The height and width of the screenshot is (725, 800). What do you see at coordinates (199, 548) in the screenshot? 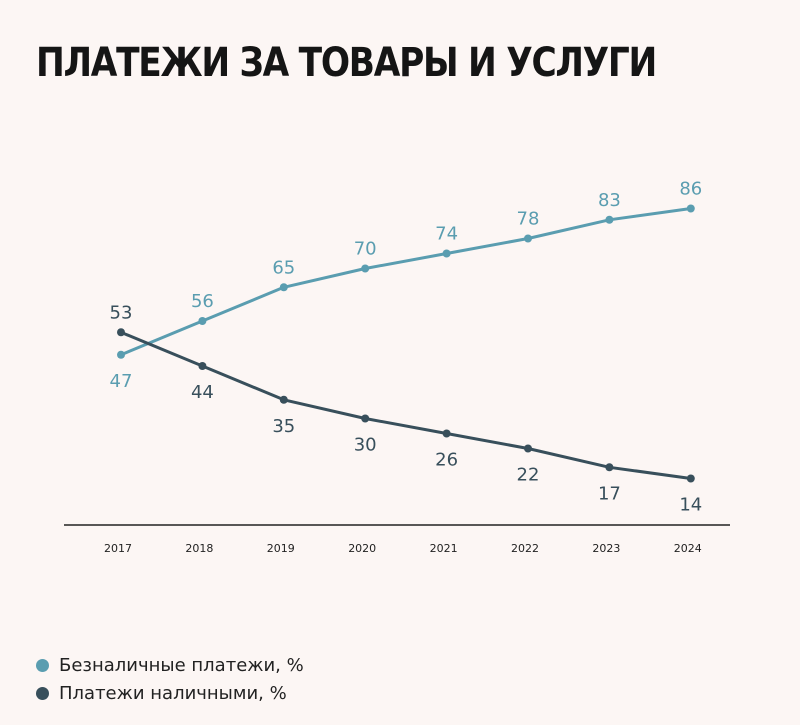
I see `x-tick-label: 2018` at bounding box center [199, 548].